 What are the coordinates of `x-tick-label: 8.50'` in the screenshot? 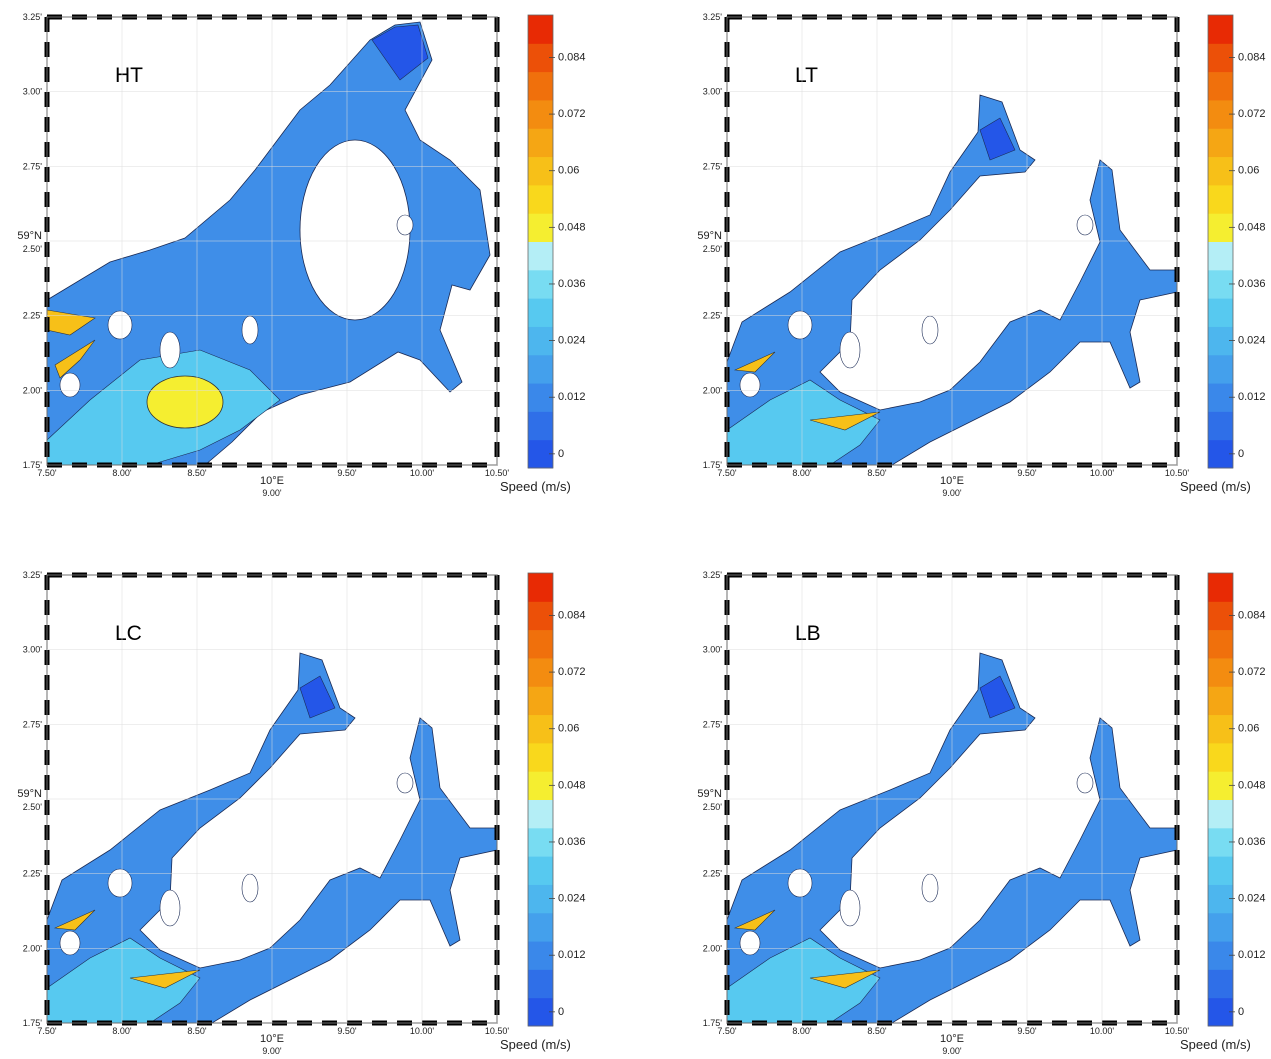 It's located at (197, 1031).